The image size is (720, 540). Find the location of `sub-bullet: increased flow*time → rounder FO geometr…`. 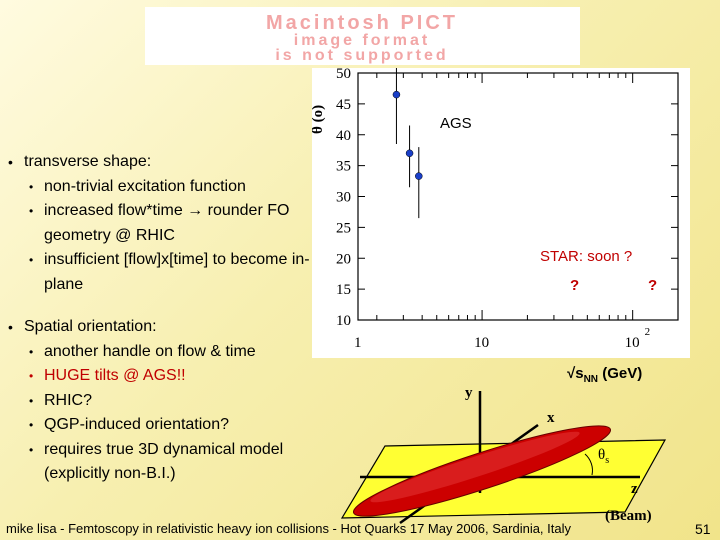

sub-bullet: increased flow*time → rounder FO geometr… is located at coordinates (158, 223).